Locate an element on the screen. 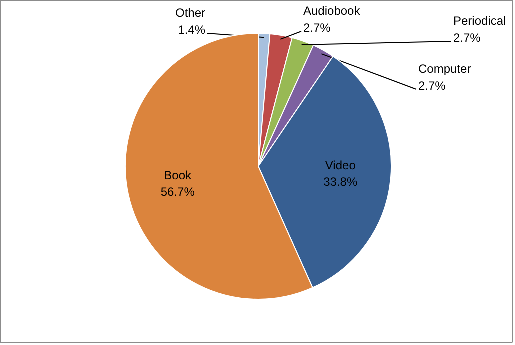  data-label: 56.7% is located at coordinates (178, 192).